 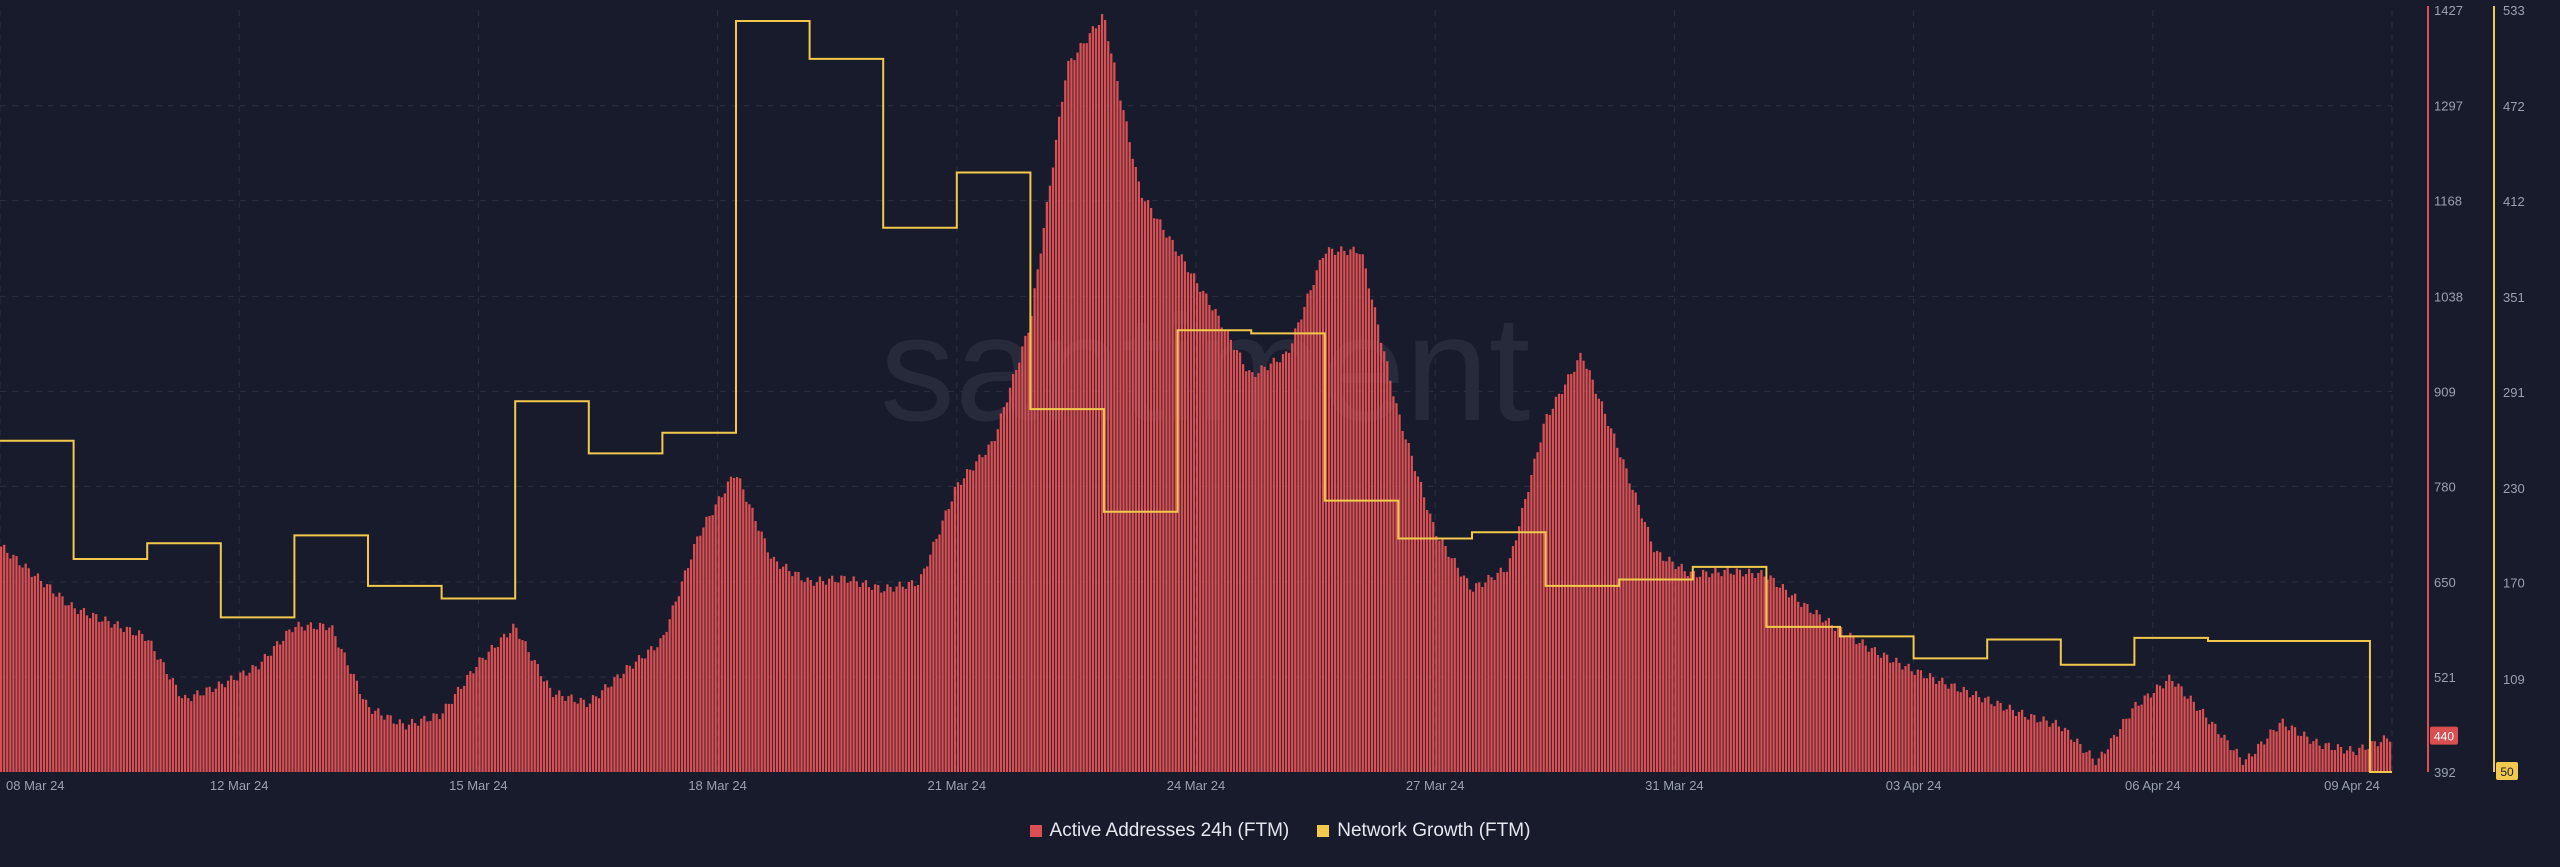 What do you see at coordinates (2448, 106) in the screenshot?
I see `active-axis-tick-label: 1297` at bounding box center [2448, 106].